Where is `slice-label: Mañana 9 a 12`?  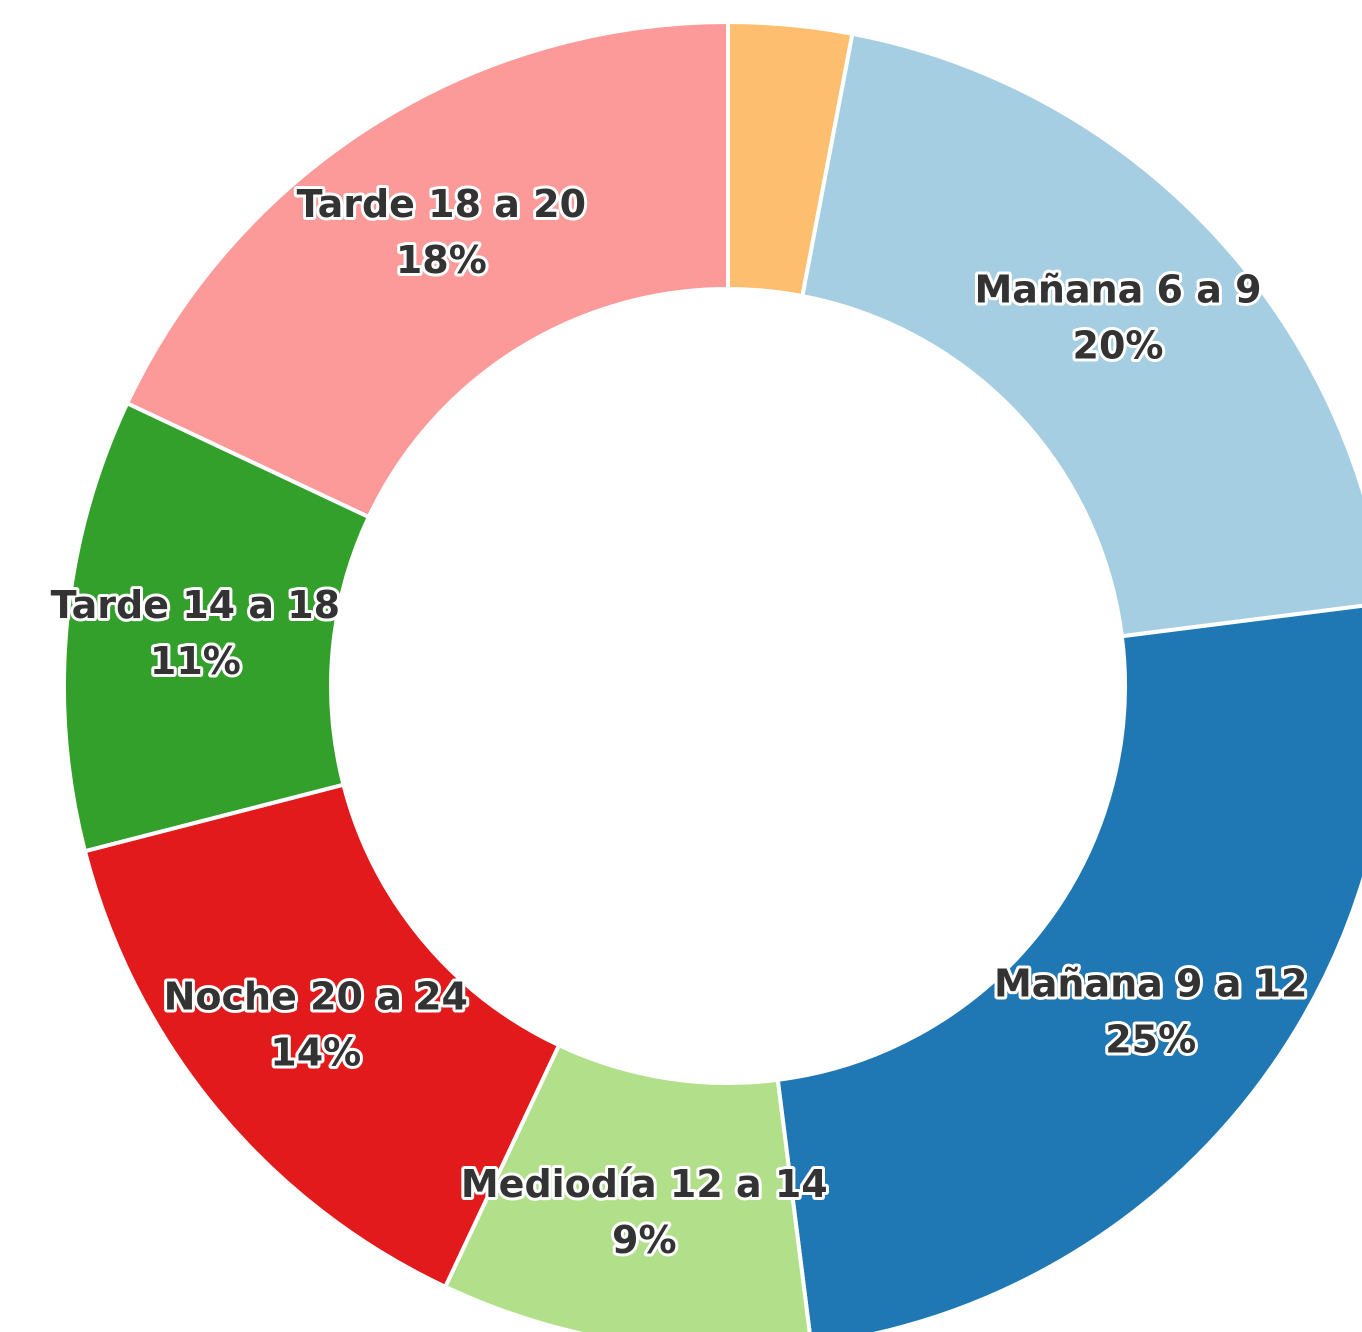
slice-label: Mañana 9 a 12 is located at coordinates (1151, 983).